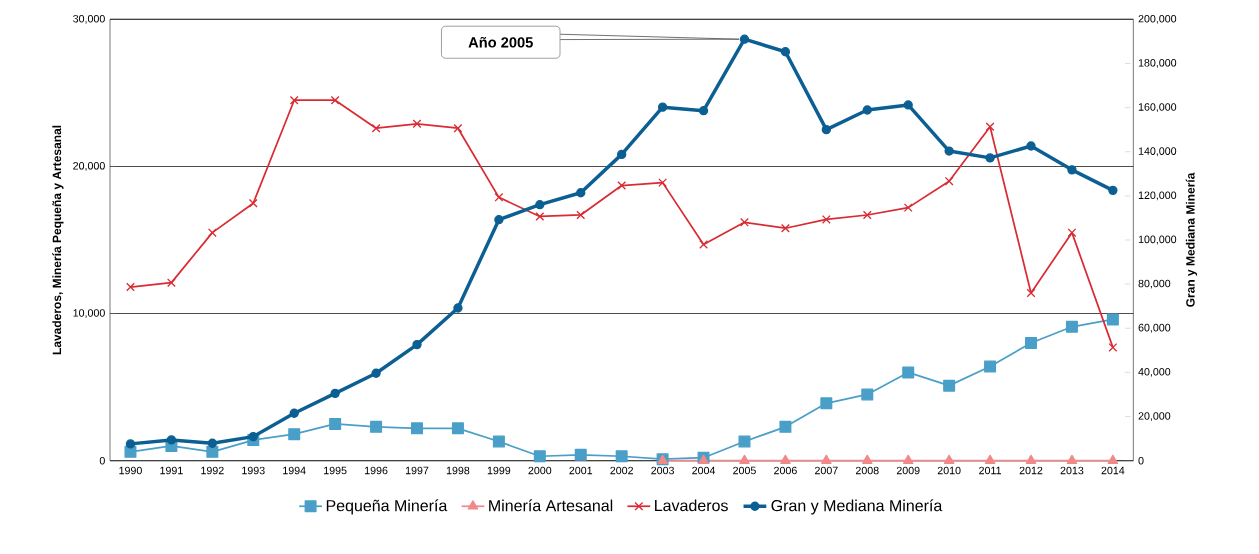 Image resolution: width=1259 pixels, height=554 pixels. I want to click on x-tick-label: 1992, so click(212, 470).